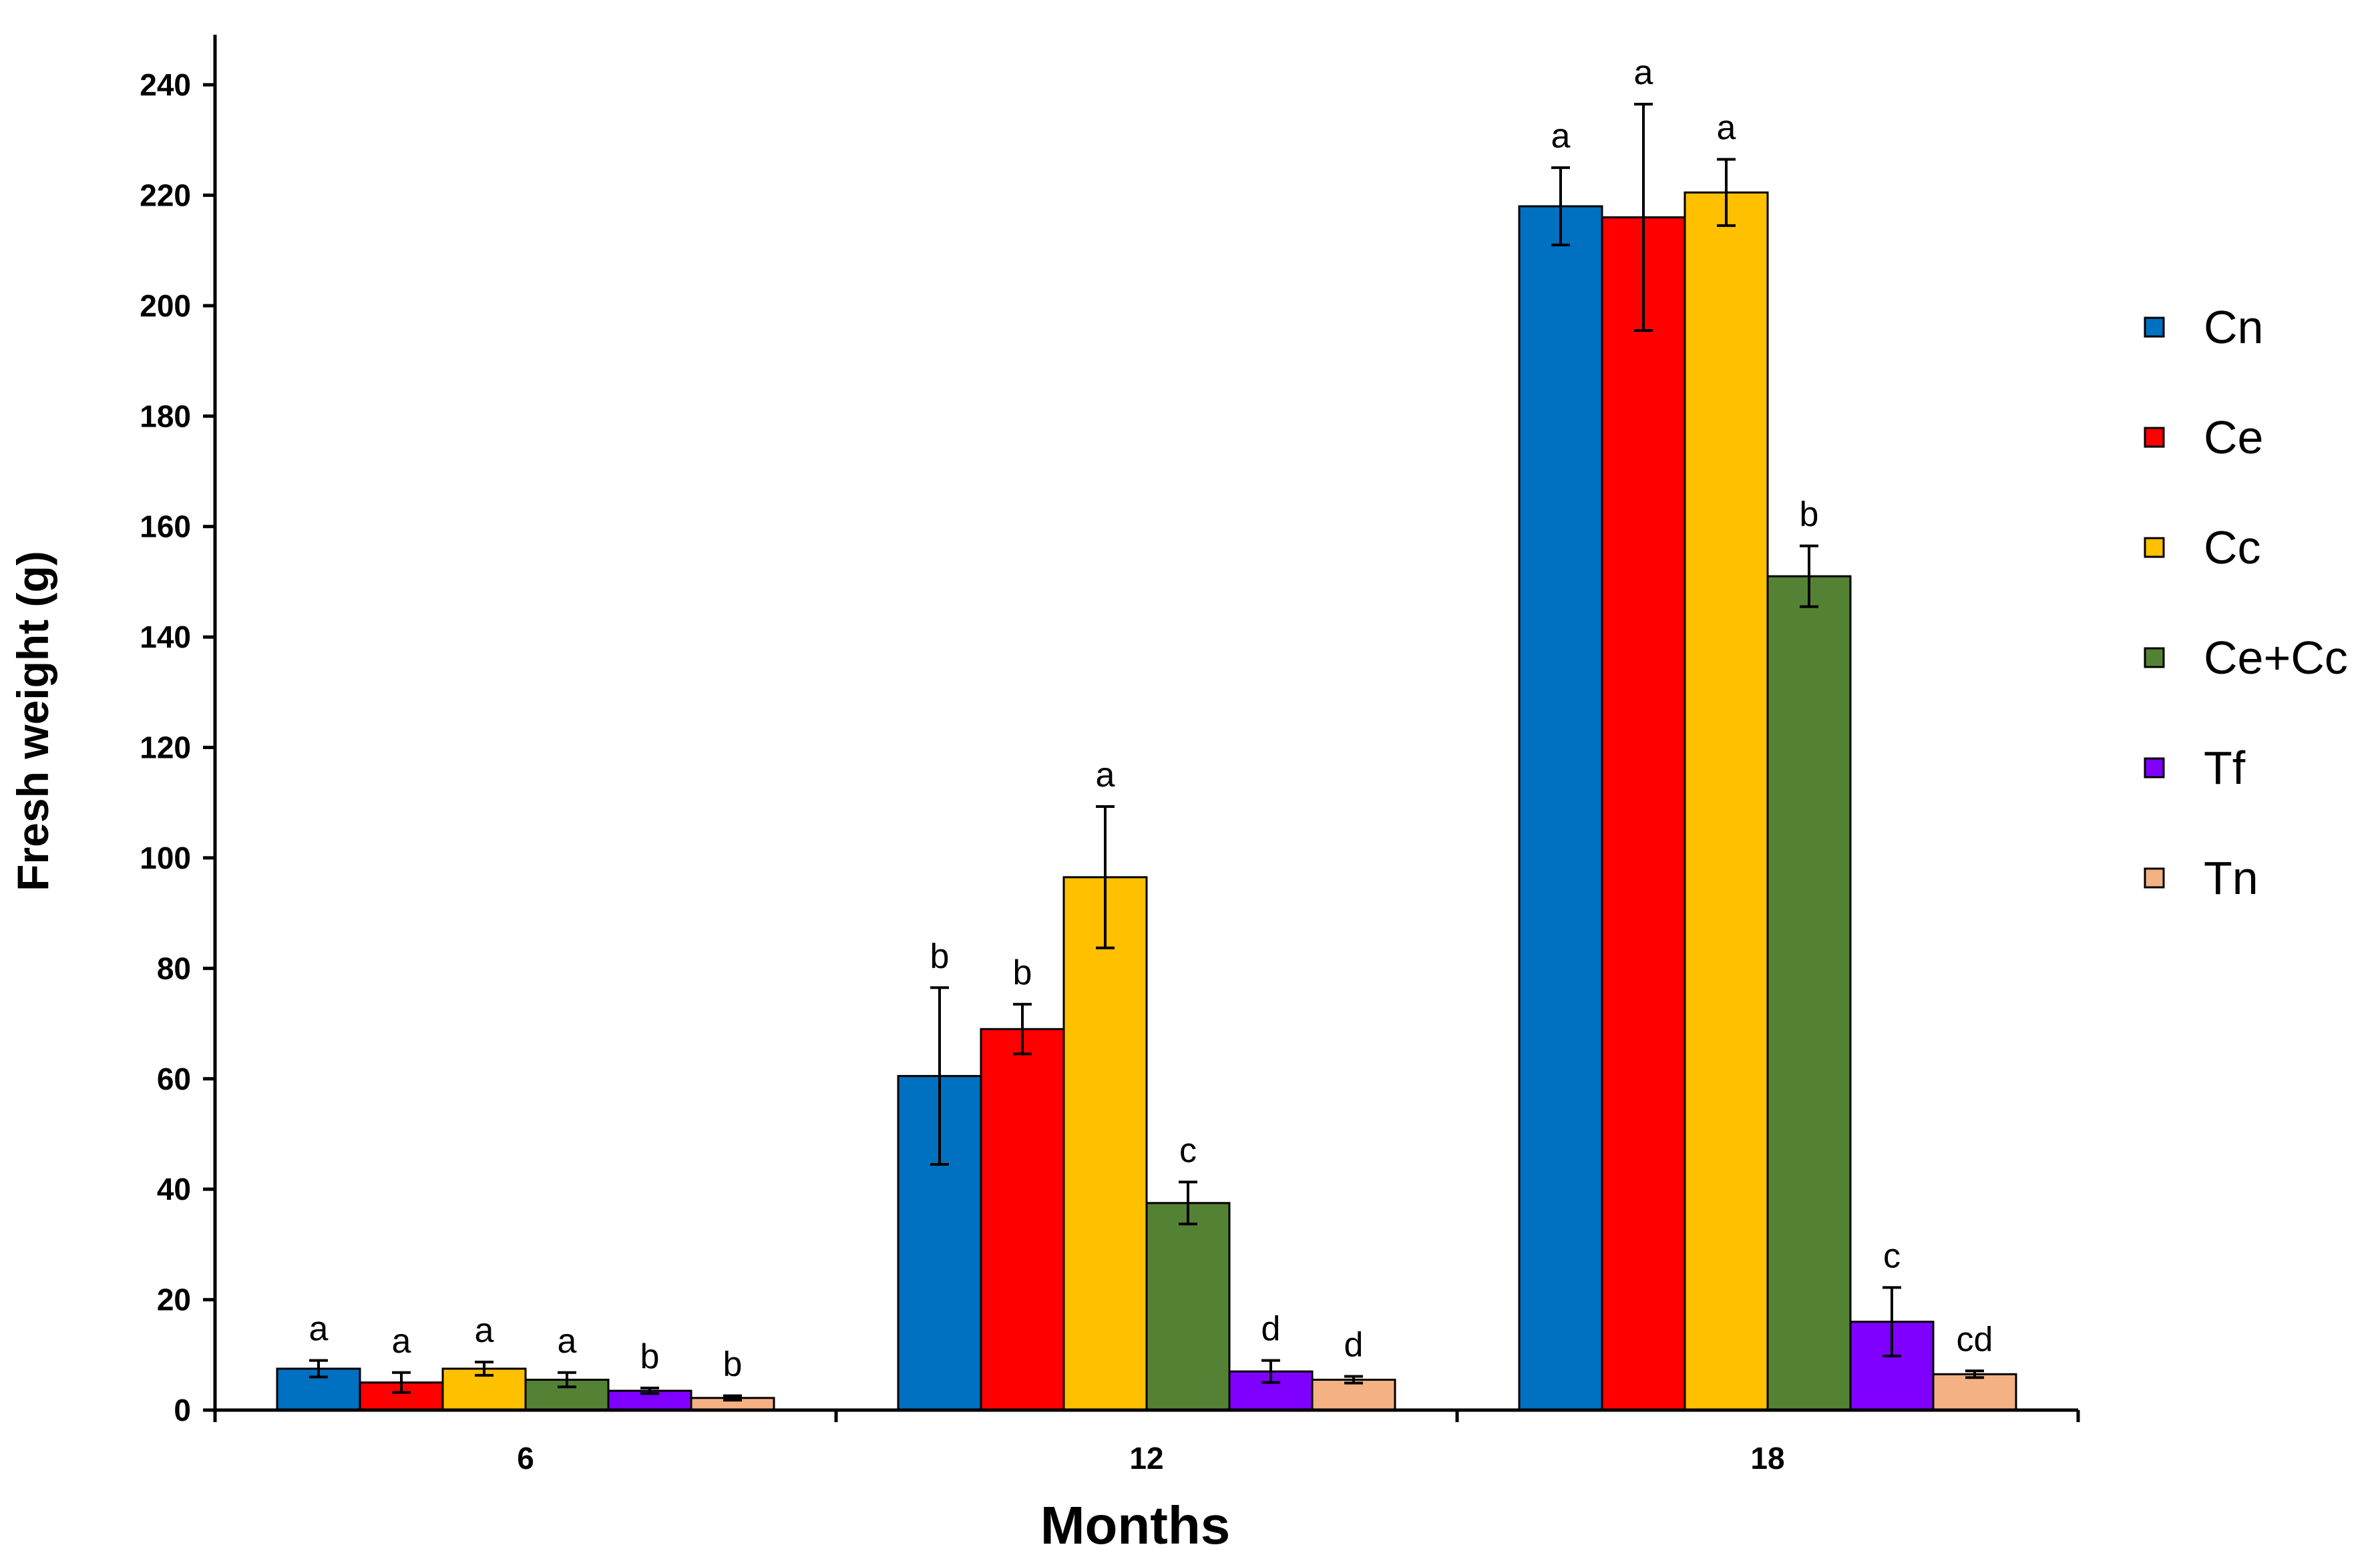 The width and height of the screenshot is (2380, 1565). What do you see at coordinates (174, 968) in the screenshot?
I see `y-tick-label: 80` at bounding box center [174, 968].